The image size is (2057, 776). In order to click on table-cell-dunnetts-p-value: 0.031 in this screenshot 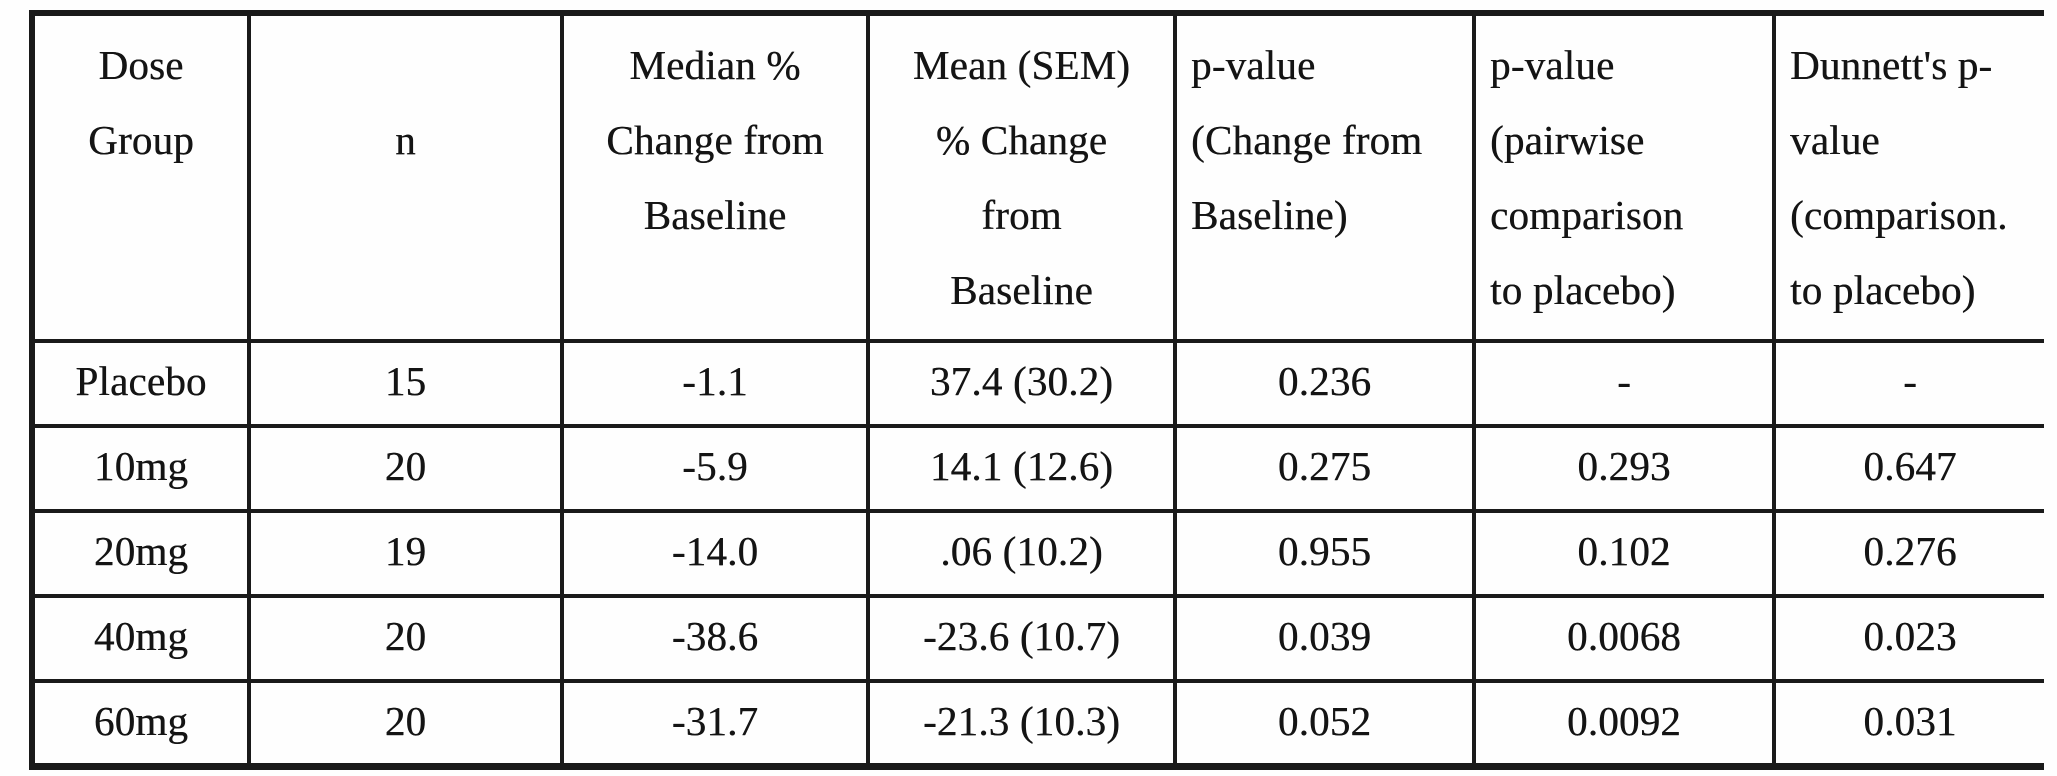, I will do `click(1908, 724)`.